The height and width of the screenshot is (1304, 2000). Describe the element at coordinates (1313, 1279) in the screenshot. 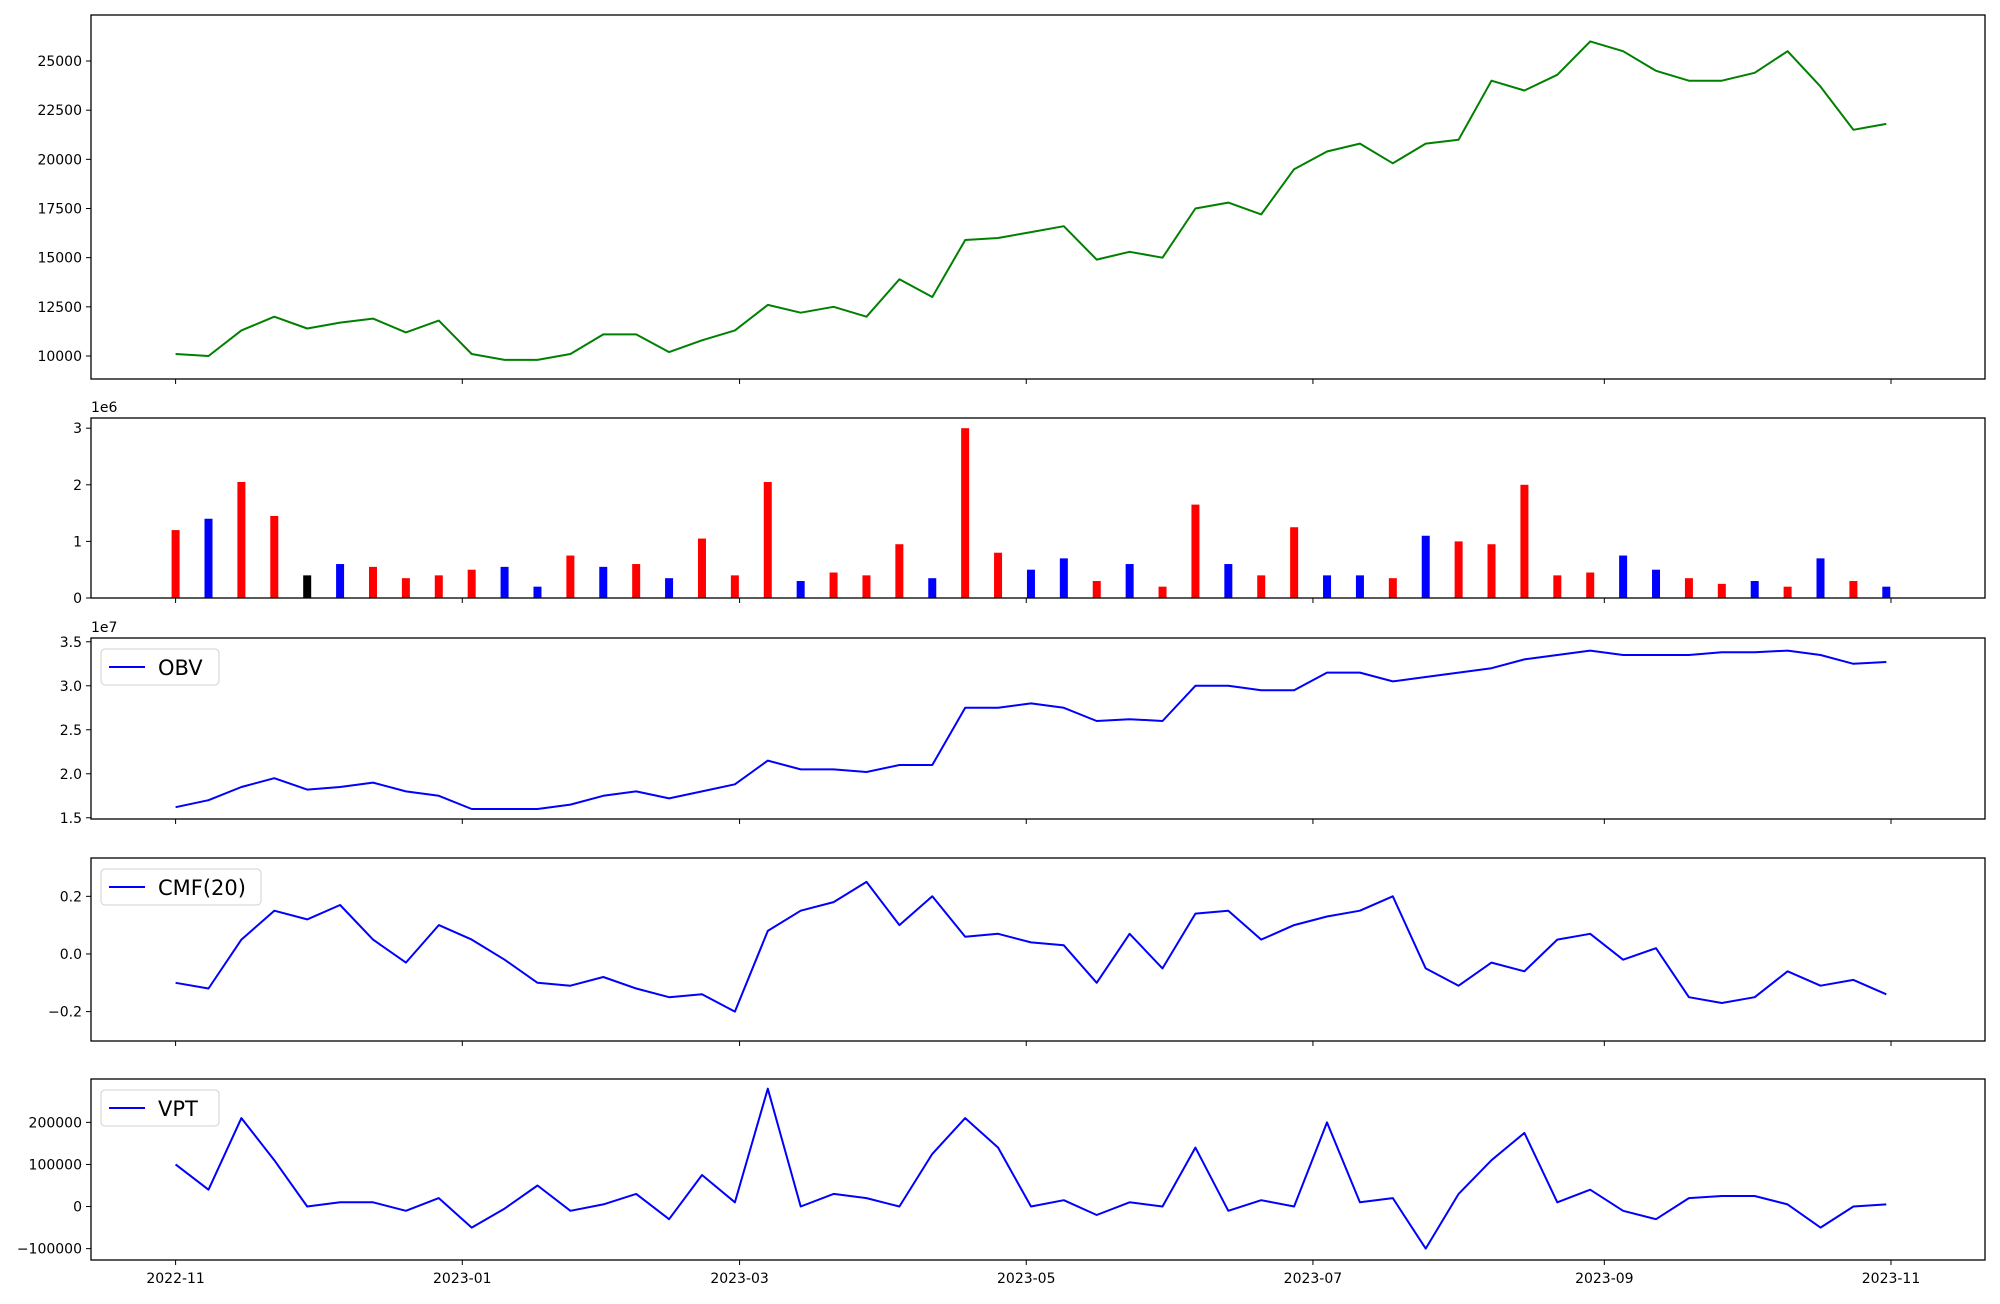

I see `x-tick-label: 2023-07` at that location.